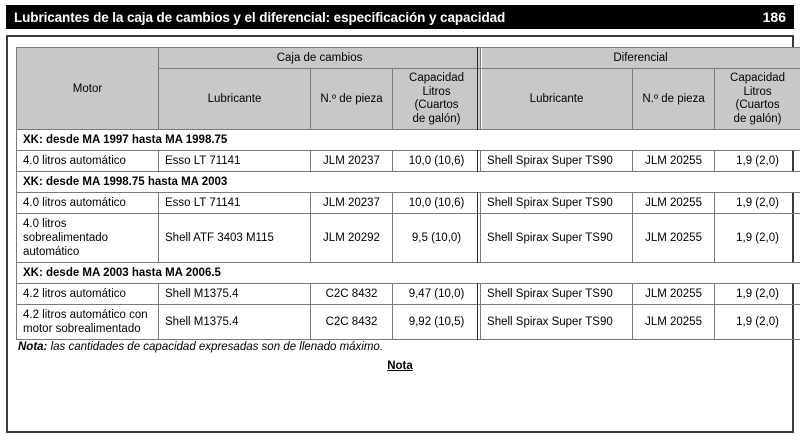 The width and height of the screenshot is (800, 441). I want to click on table-group-header-row: XK: desde MA 2003 hasta MA 2006.5, so click(407, 273).